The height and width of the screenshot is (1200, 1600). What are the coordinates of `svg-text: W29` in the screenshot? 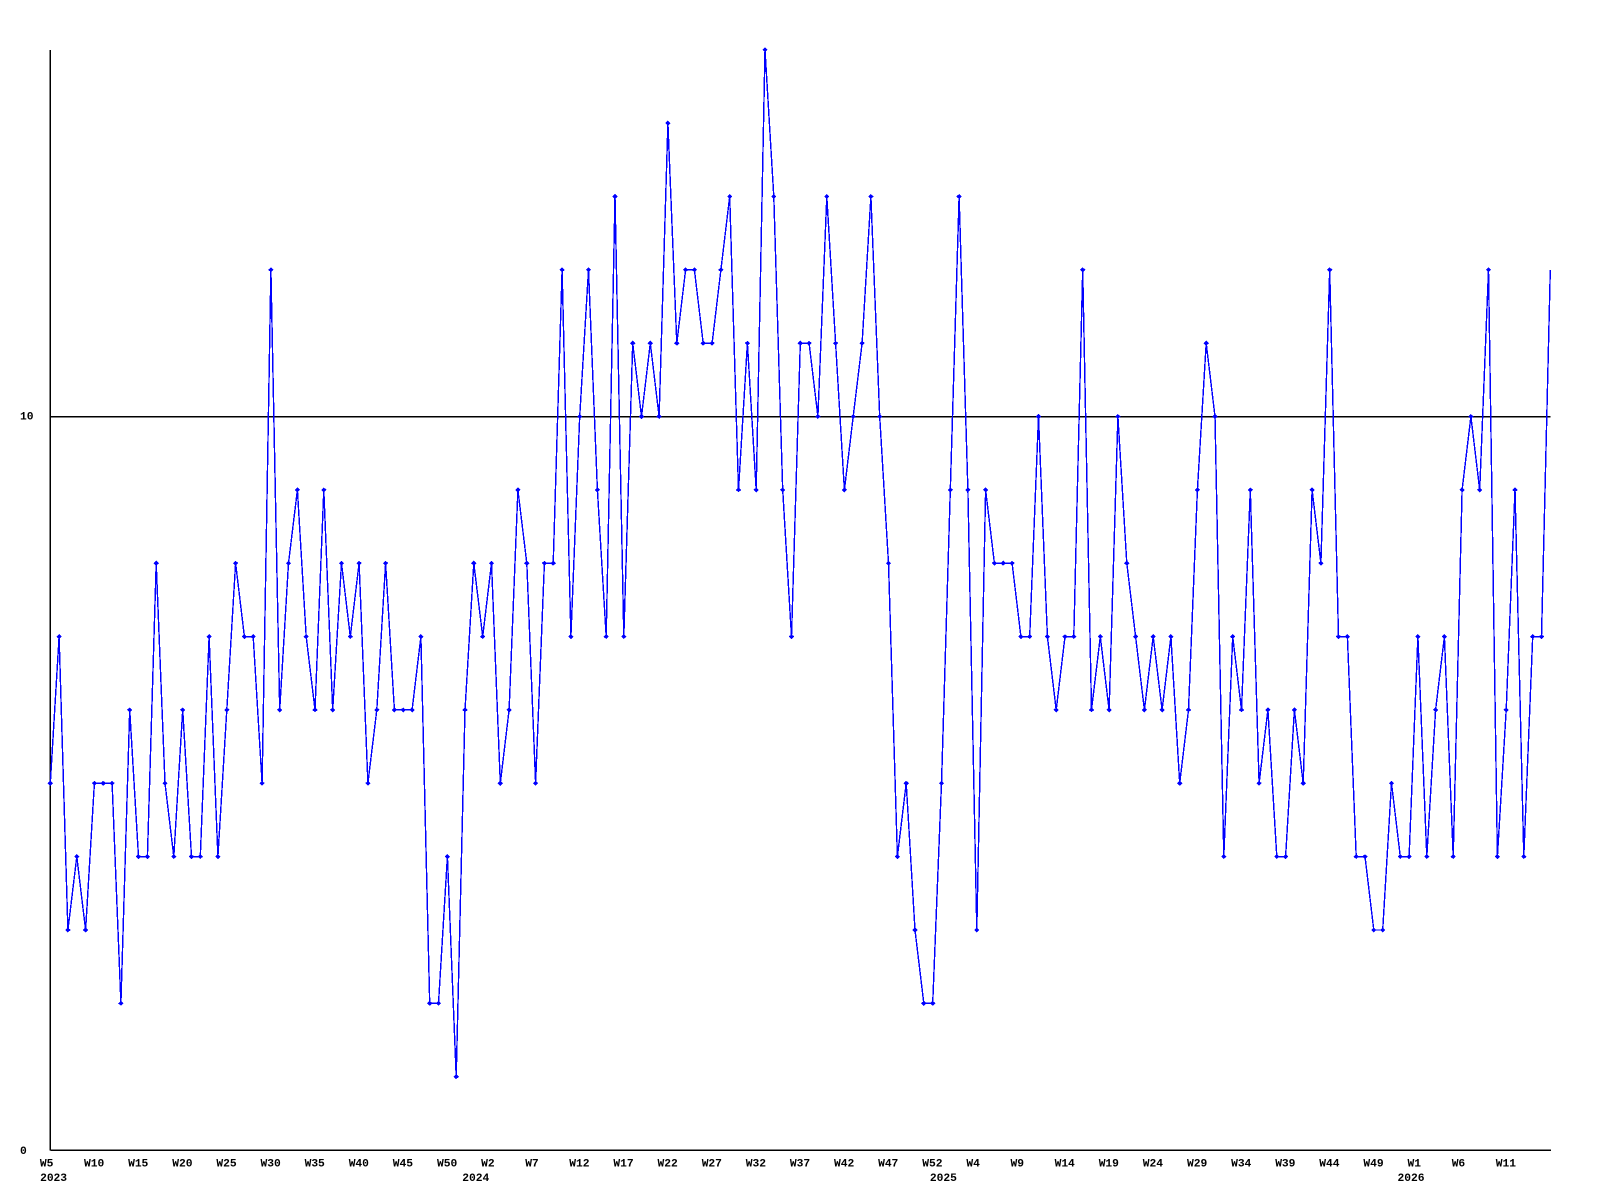 It's located at (1197, 1164).